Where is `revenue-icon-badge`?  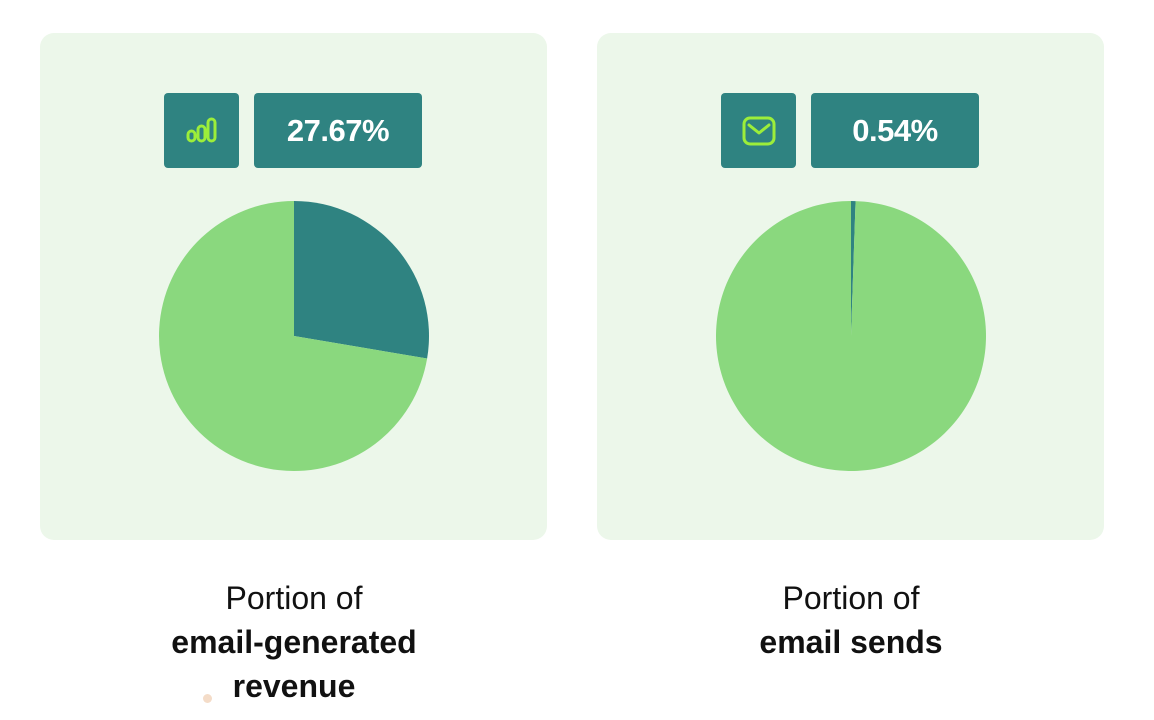
revenue-icon-badge is located at coordinates (201, 130).